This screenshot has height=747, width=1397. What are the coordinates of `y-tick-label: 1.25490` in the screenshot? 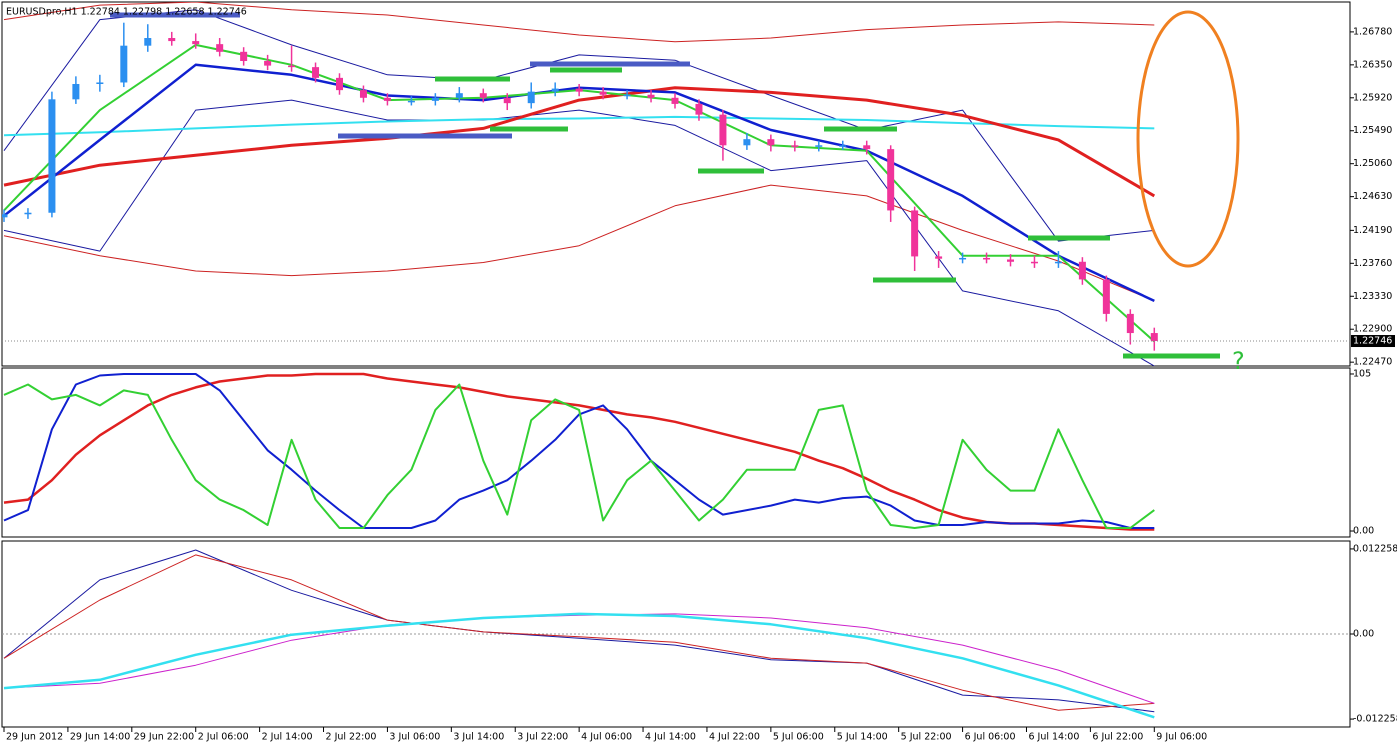 It's located at (1372, 130).